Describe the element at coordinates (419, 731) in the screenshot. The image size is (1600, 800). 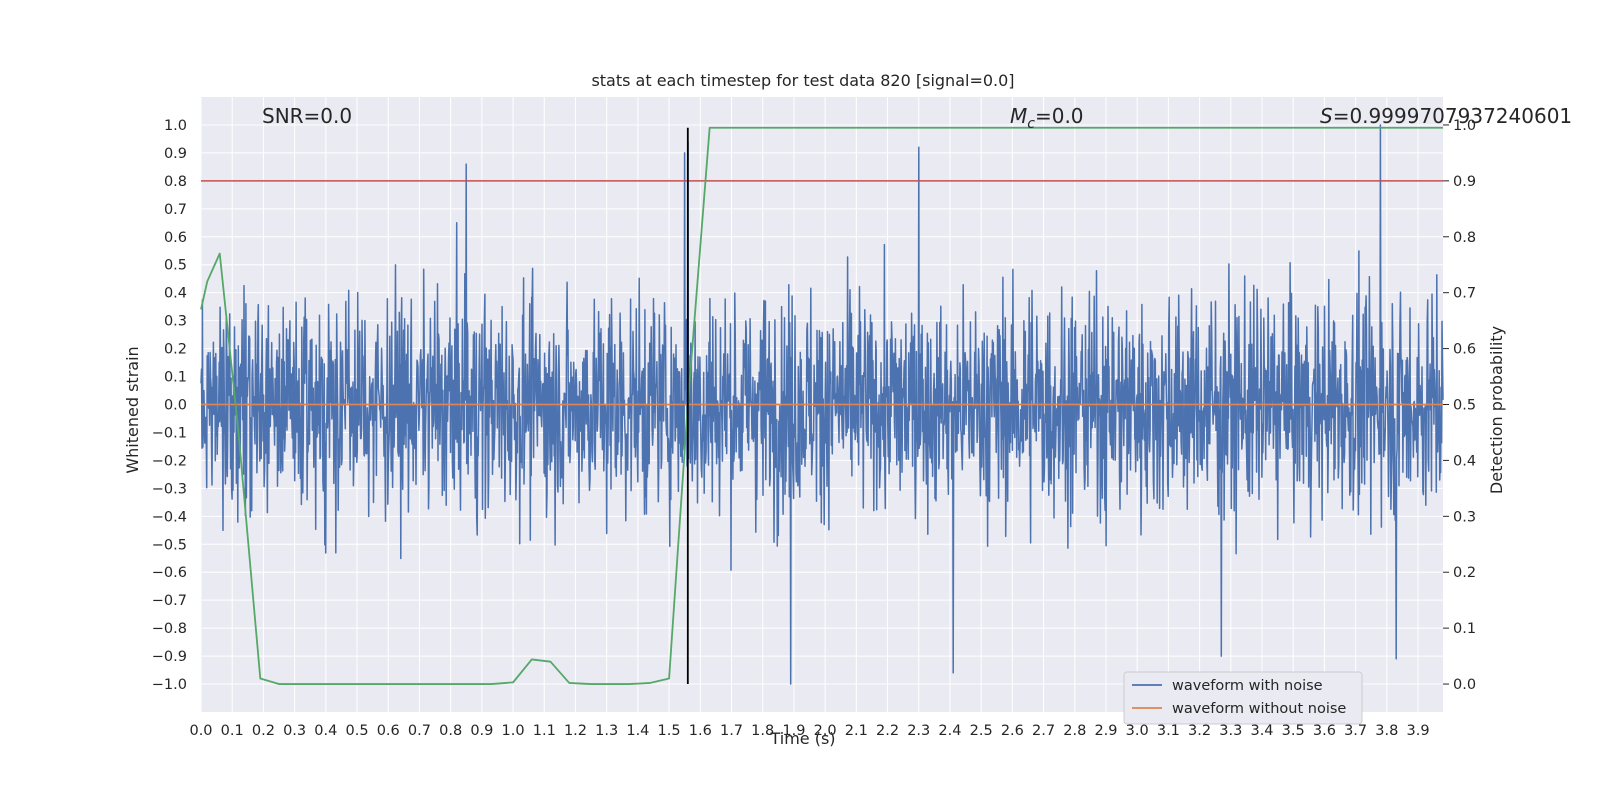
I see `x-tick-label: 0.7` at that location.